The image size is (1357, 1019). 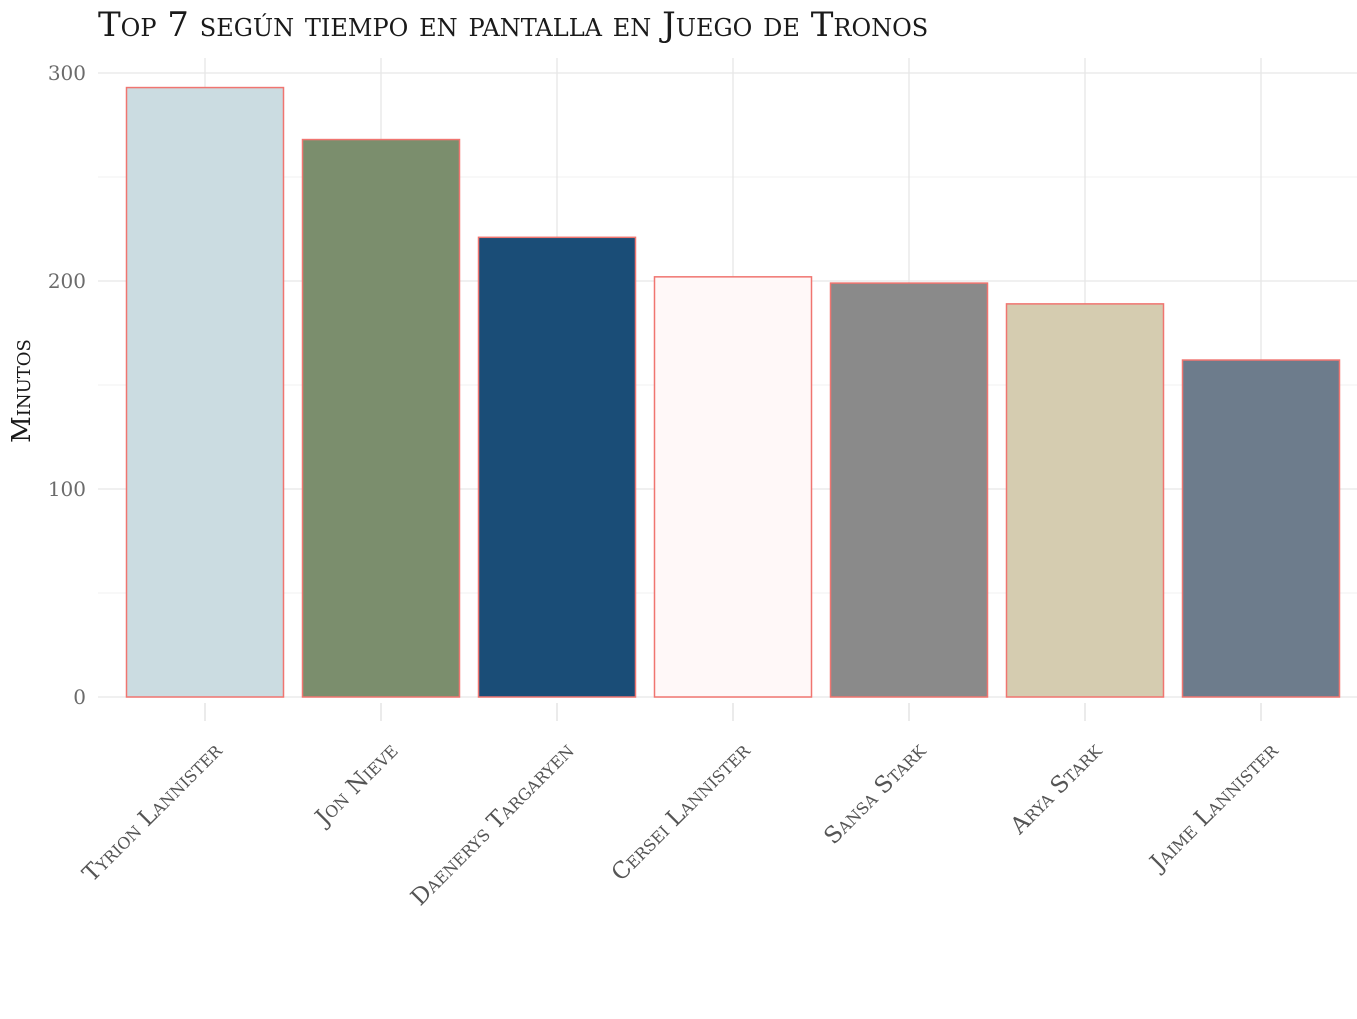 I want to click on y-tick-label: 200, so click(x=67, y=281).